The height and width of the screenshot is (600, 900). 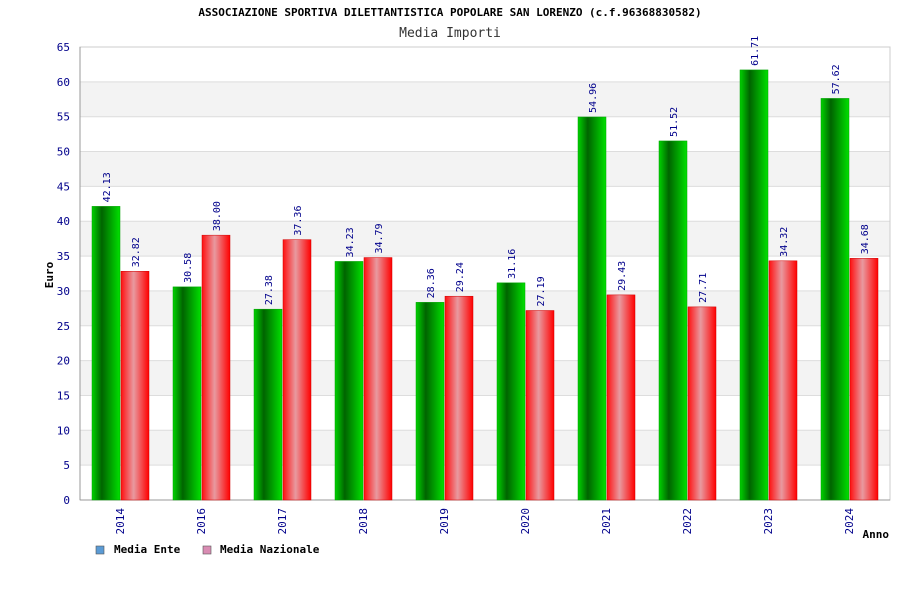 I want to click on data-label-media-ente-2018: 34.23, so click(x=350, y=242).